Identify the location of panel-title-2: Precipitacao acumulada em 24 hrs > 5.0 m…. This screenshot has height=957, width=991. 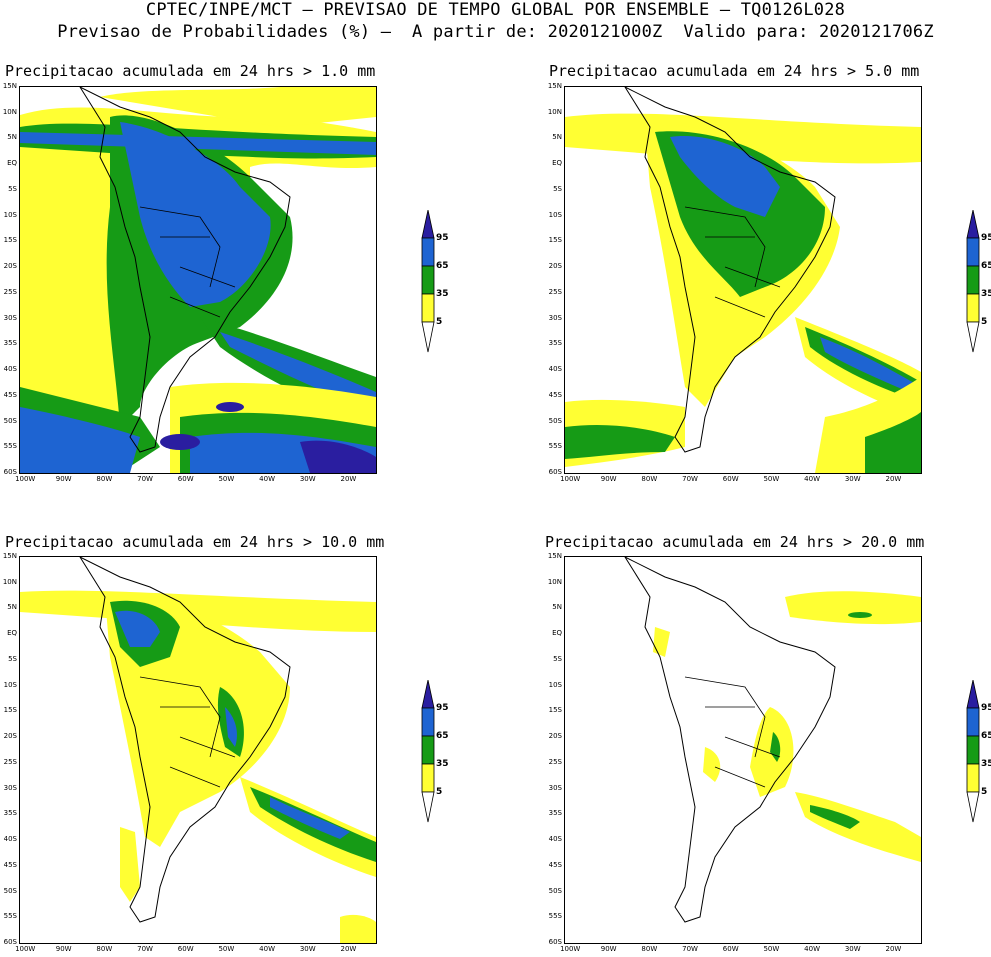
(734, 71).